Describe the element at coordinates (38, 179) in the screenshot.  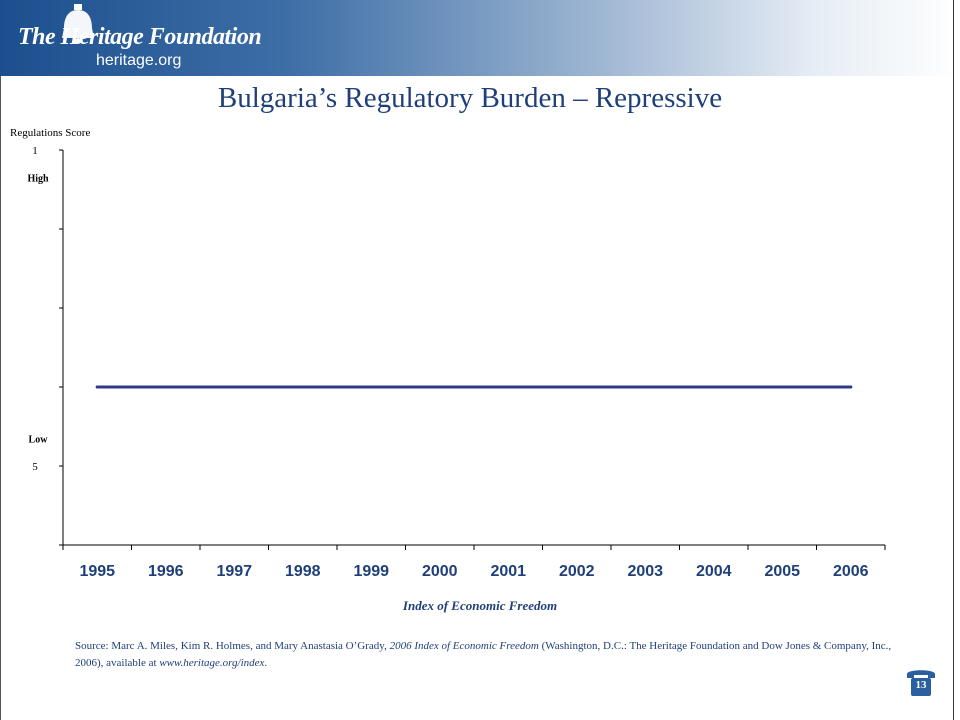
I see `y-extra-label: High` at that location.